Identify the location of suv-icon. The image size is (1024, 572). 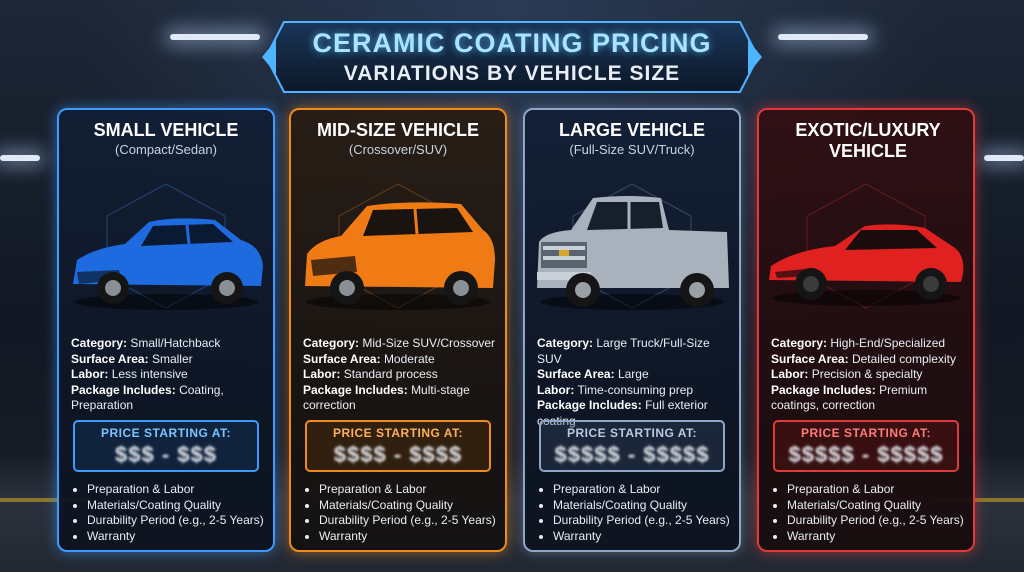
(400, 246).